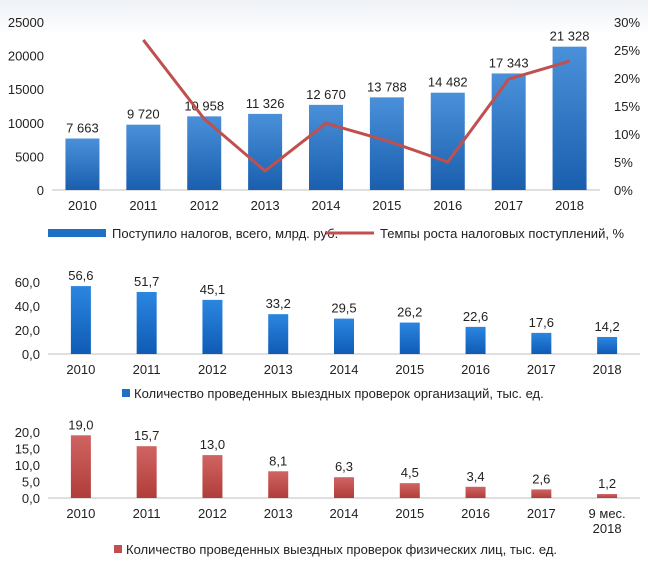 The width and height of the screenshot is (648, 568). I want to click on y-tick-label: 60,0, so click(27, 282).